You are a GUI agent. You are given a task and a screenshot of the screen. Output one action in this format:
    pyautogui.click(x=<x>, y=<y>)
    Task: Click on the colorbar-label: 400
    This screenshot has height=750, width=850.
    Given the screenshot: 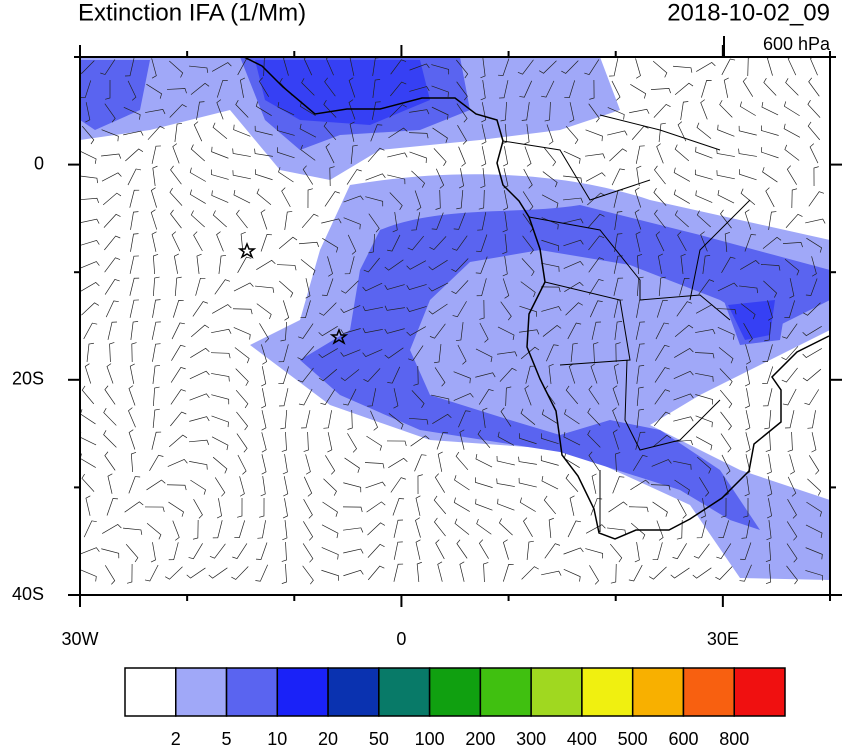 What is the action you would take?
    pyautogui.click(x=582, y=739)
    